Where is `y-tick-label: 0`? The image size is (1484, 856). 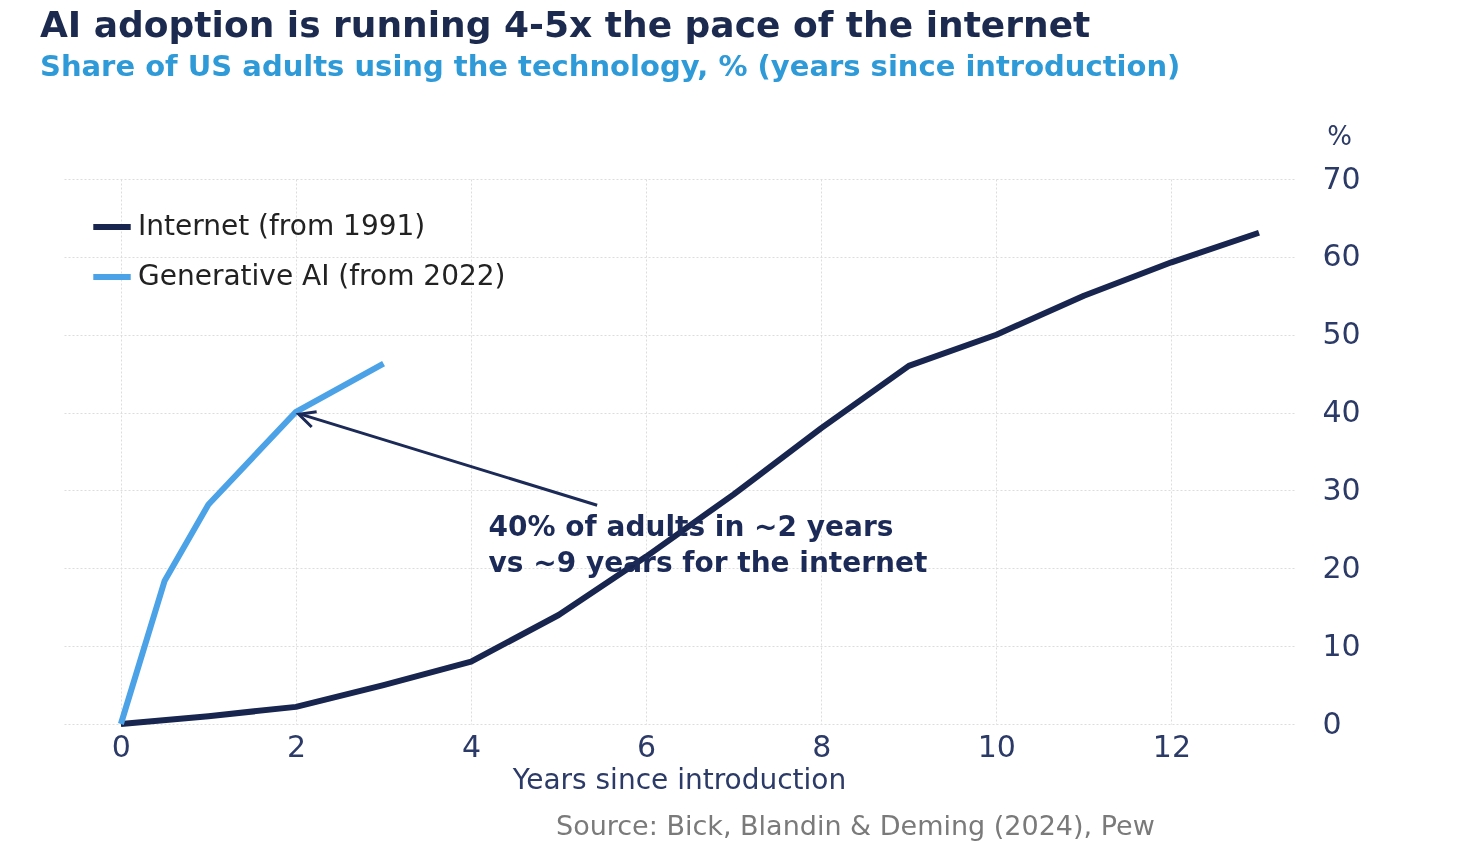 y-tick-label: 0 is located at coordinates (1332, 723).